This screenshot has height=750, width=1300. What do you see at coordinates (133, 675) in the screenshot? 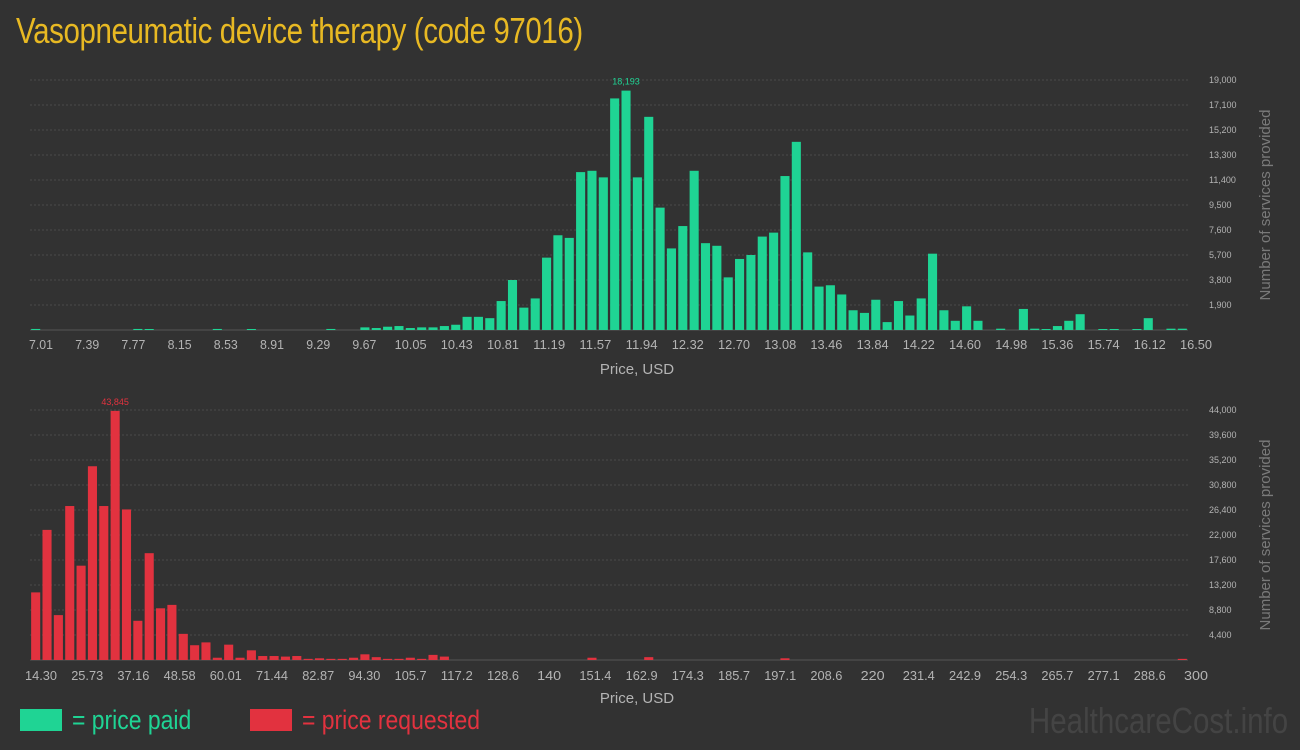
I see `x-tick-label: 37.16` at bounding box center [133, 675].